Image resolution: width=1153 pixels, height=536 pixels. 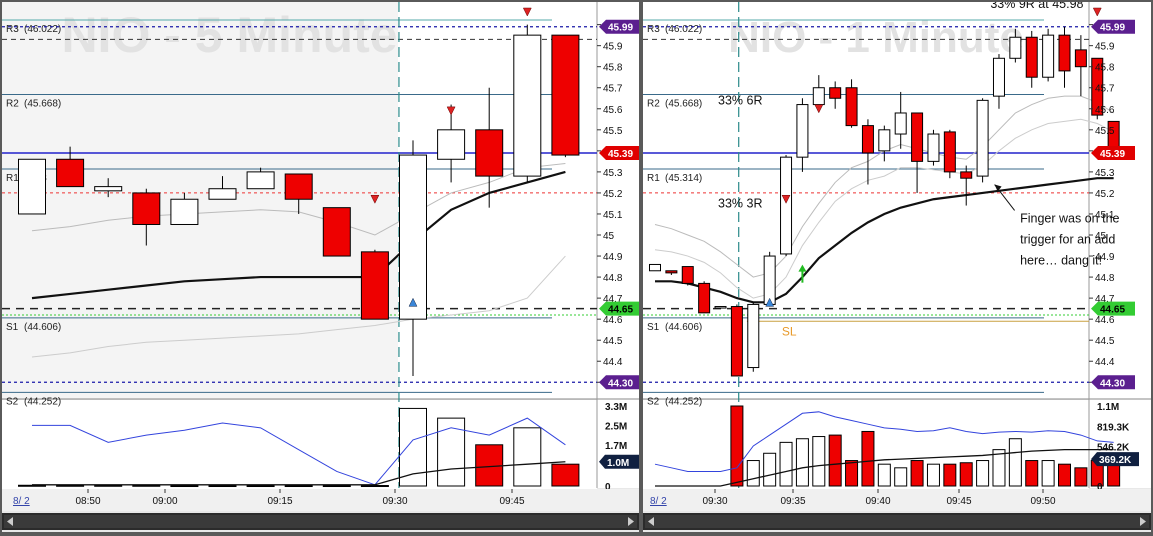 I want to click on volume-tag, so click(x=619, y=461).